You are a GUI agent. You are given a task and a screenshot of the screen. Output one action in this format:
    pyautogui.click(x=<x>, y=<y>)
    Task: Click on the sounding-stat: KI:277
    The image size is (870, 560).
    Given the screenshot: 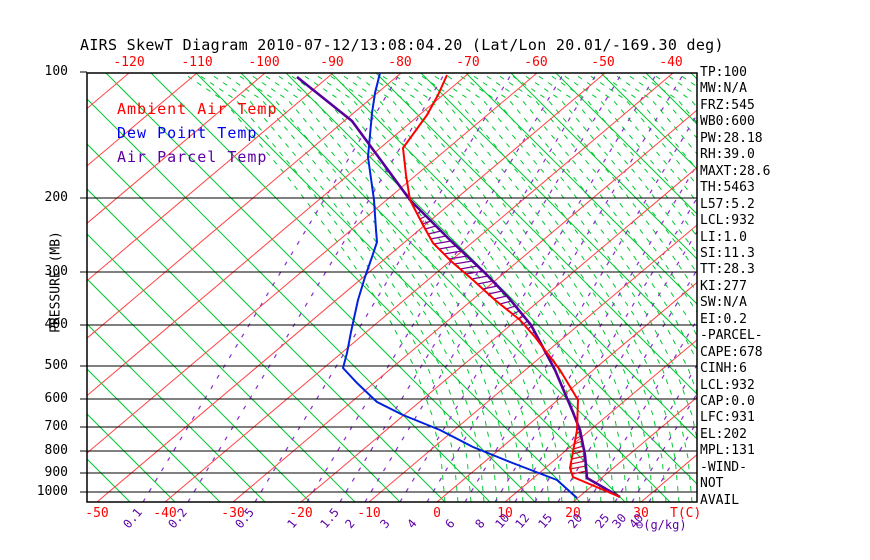 What is the action you would take?
    pyautogui.click(x=723, y=286)
    